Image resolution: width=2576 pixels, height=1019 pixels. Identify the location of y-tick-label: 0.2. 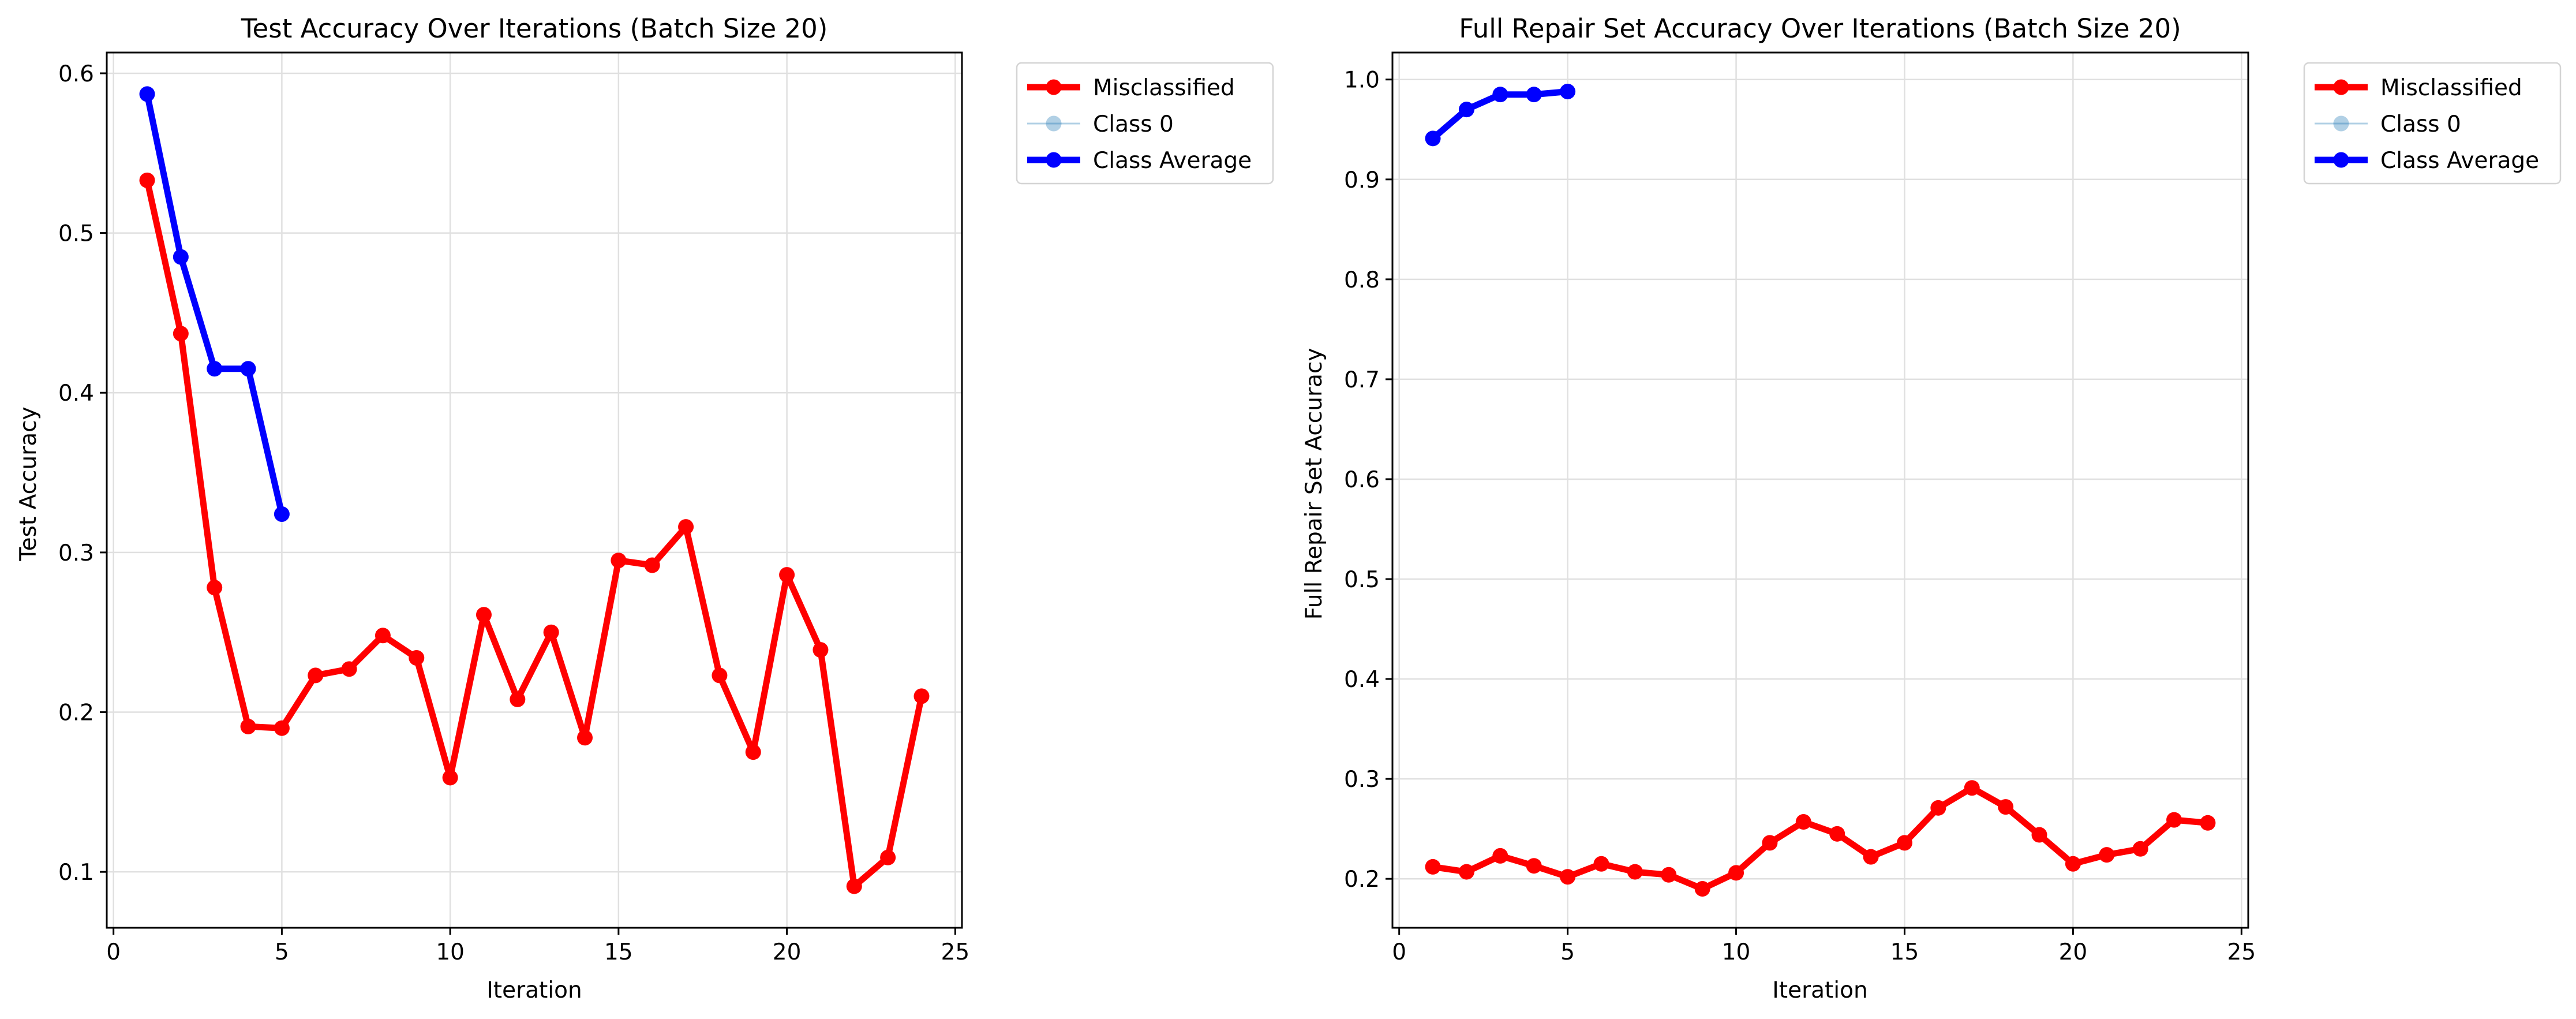
(76, 713).